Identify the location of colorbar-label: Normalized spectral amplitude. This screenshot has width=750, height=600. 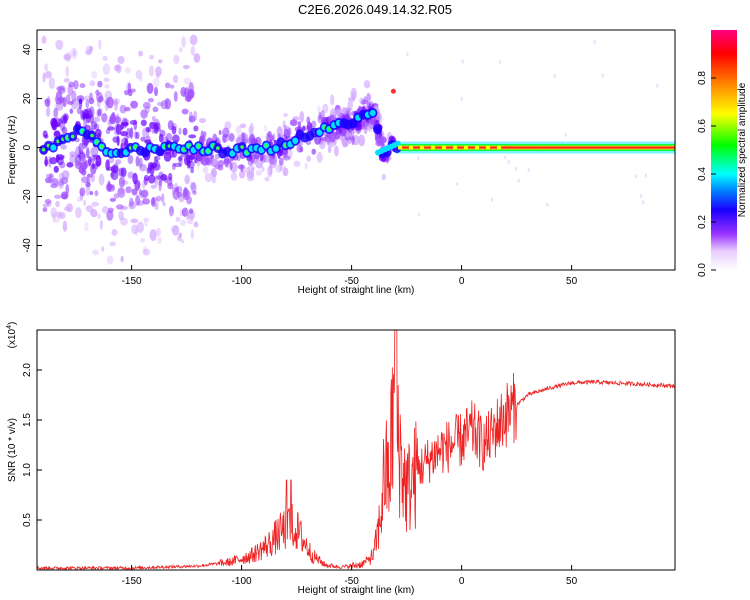
(742, 149).